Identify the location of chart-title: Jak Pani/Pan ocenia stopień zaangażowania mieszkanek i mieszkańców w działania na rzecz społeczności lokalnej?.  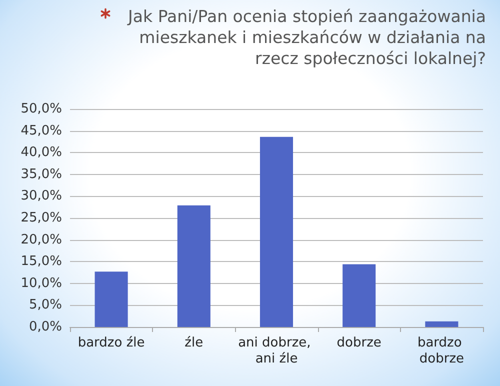
(306, 37).